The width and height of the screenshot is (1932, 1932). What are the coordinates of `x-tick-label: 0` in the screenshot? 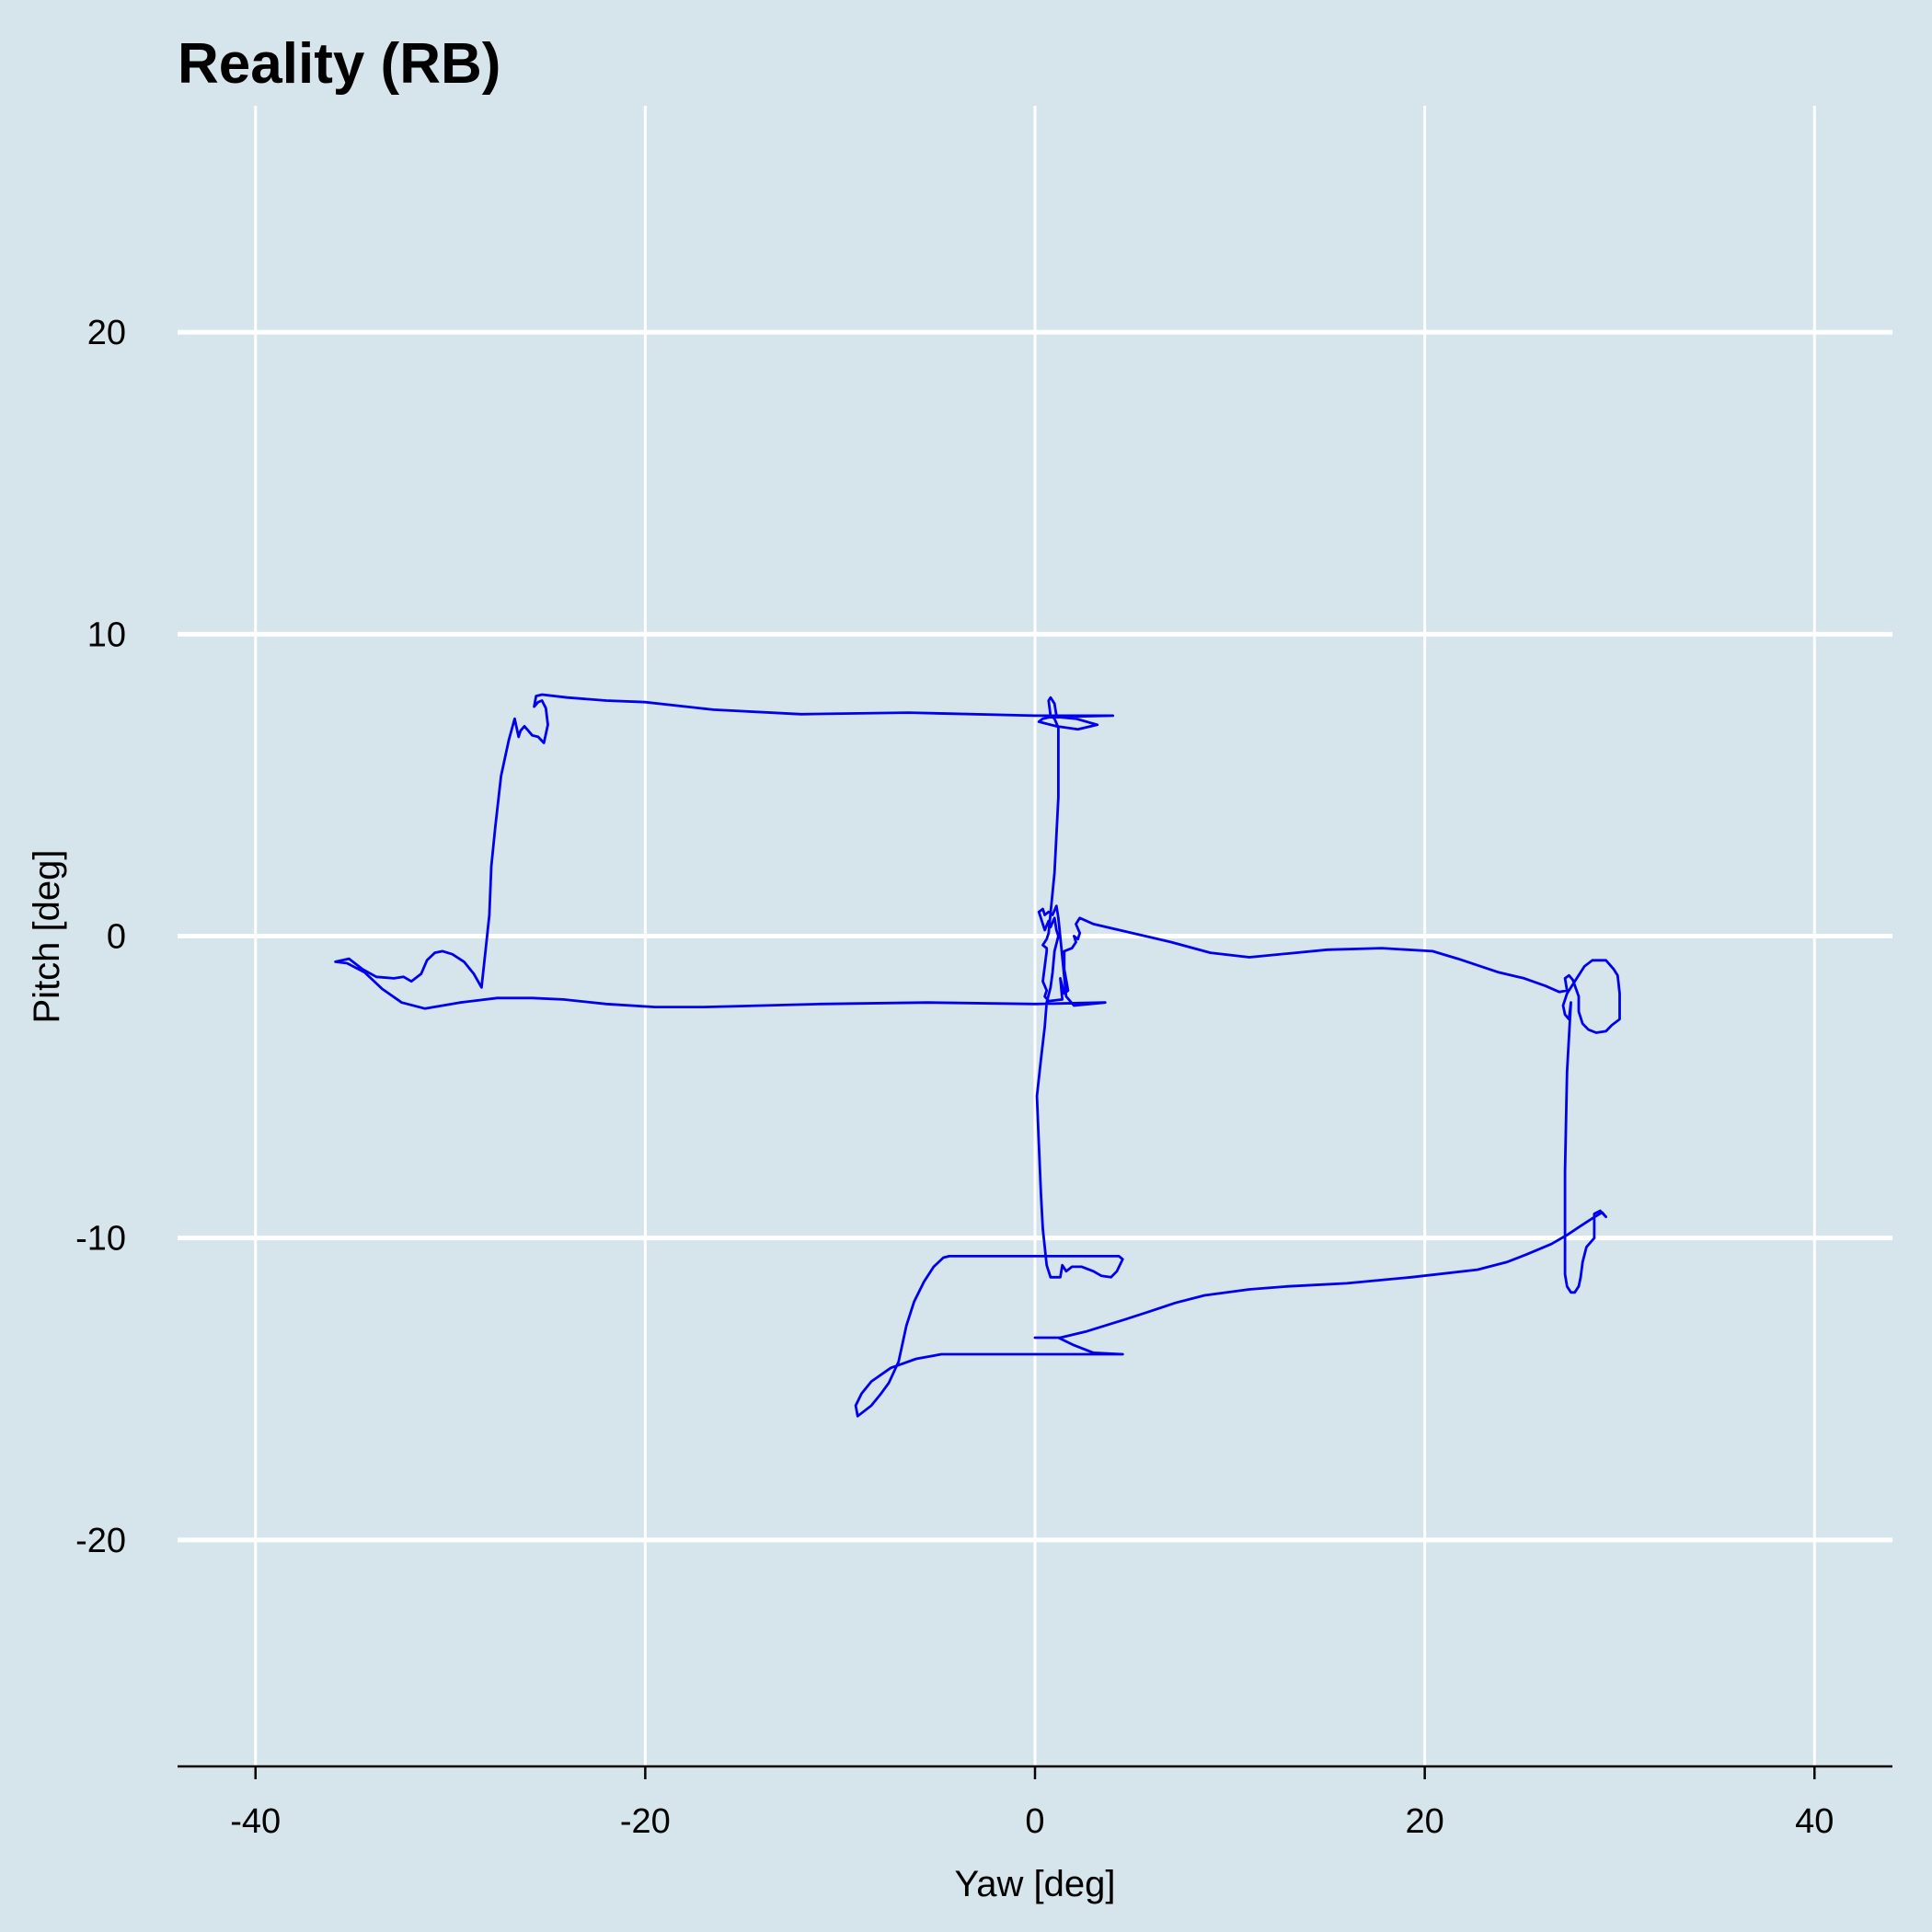 It's located at (1034, 1821).